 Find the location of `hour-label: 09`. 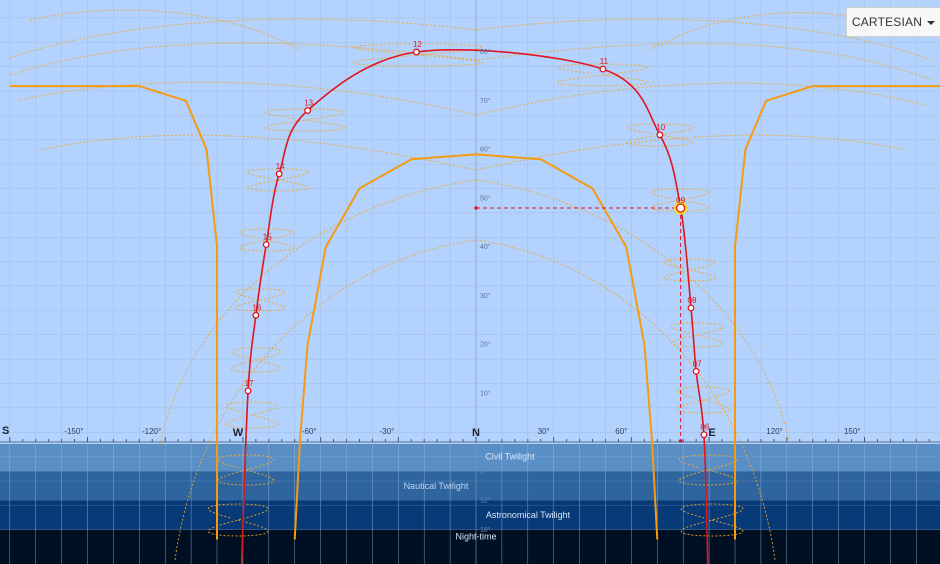

hour-label: 09 is located at coordinates (680, 200).